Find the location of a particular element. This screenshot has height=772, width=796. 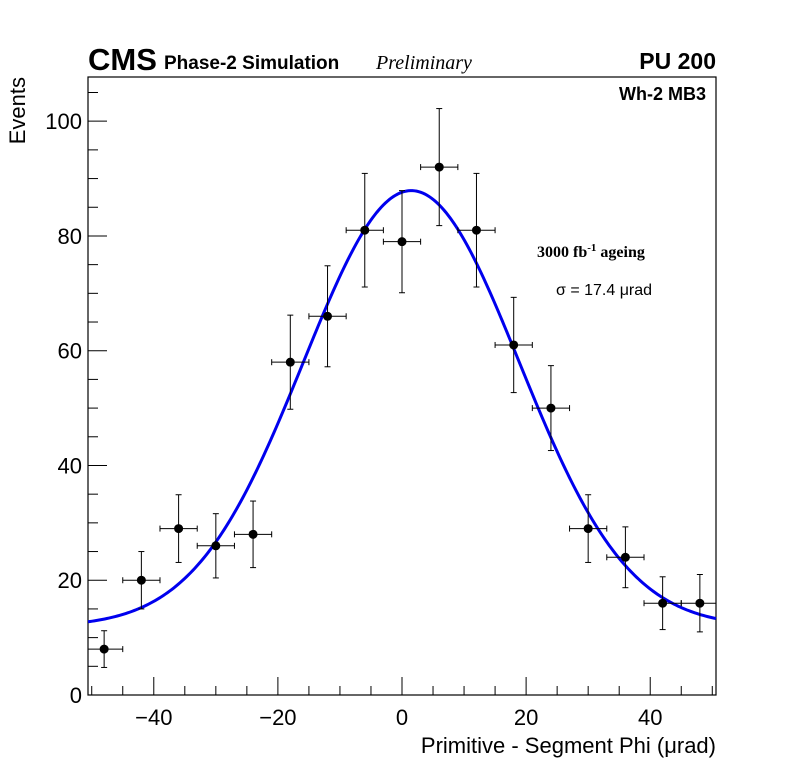

x-tick-label: −40 is located at coordinates (153, 717).